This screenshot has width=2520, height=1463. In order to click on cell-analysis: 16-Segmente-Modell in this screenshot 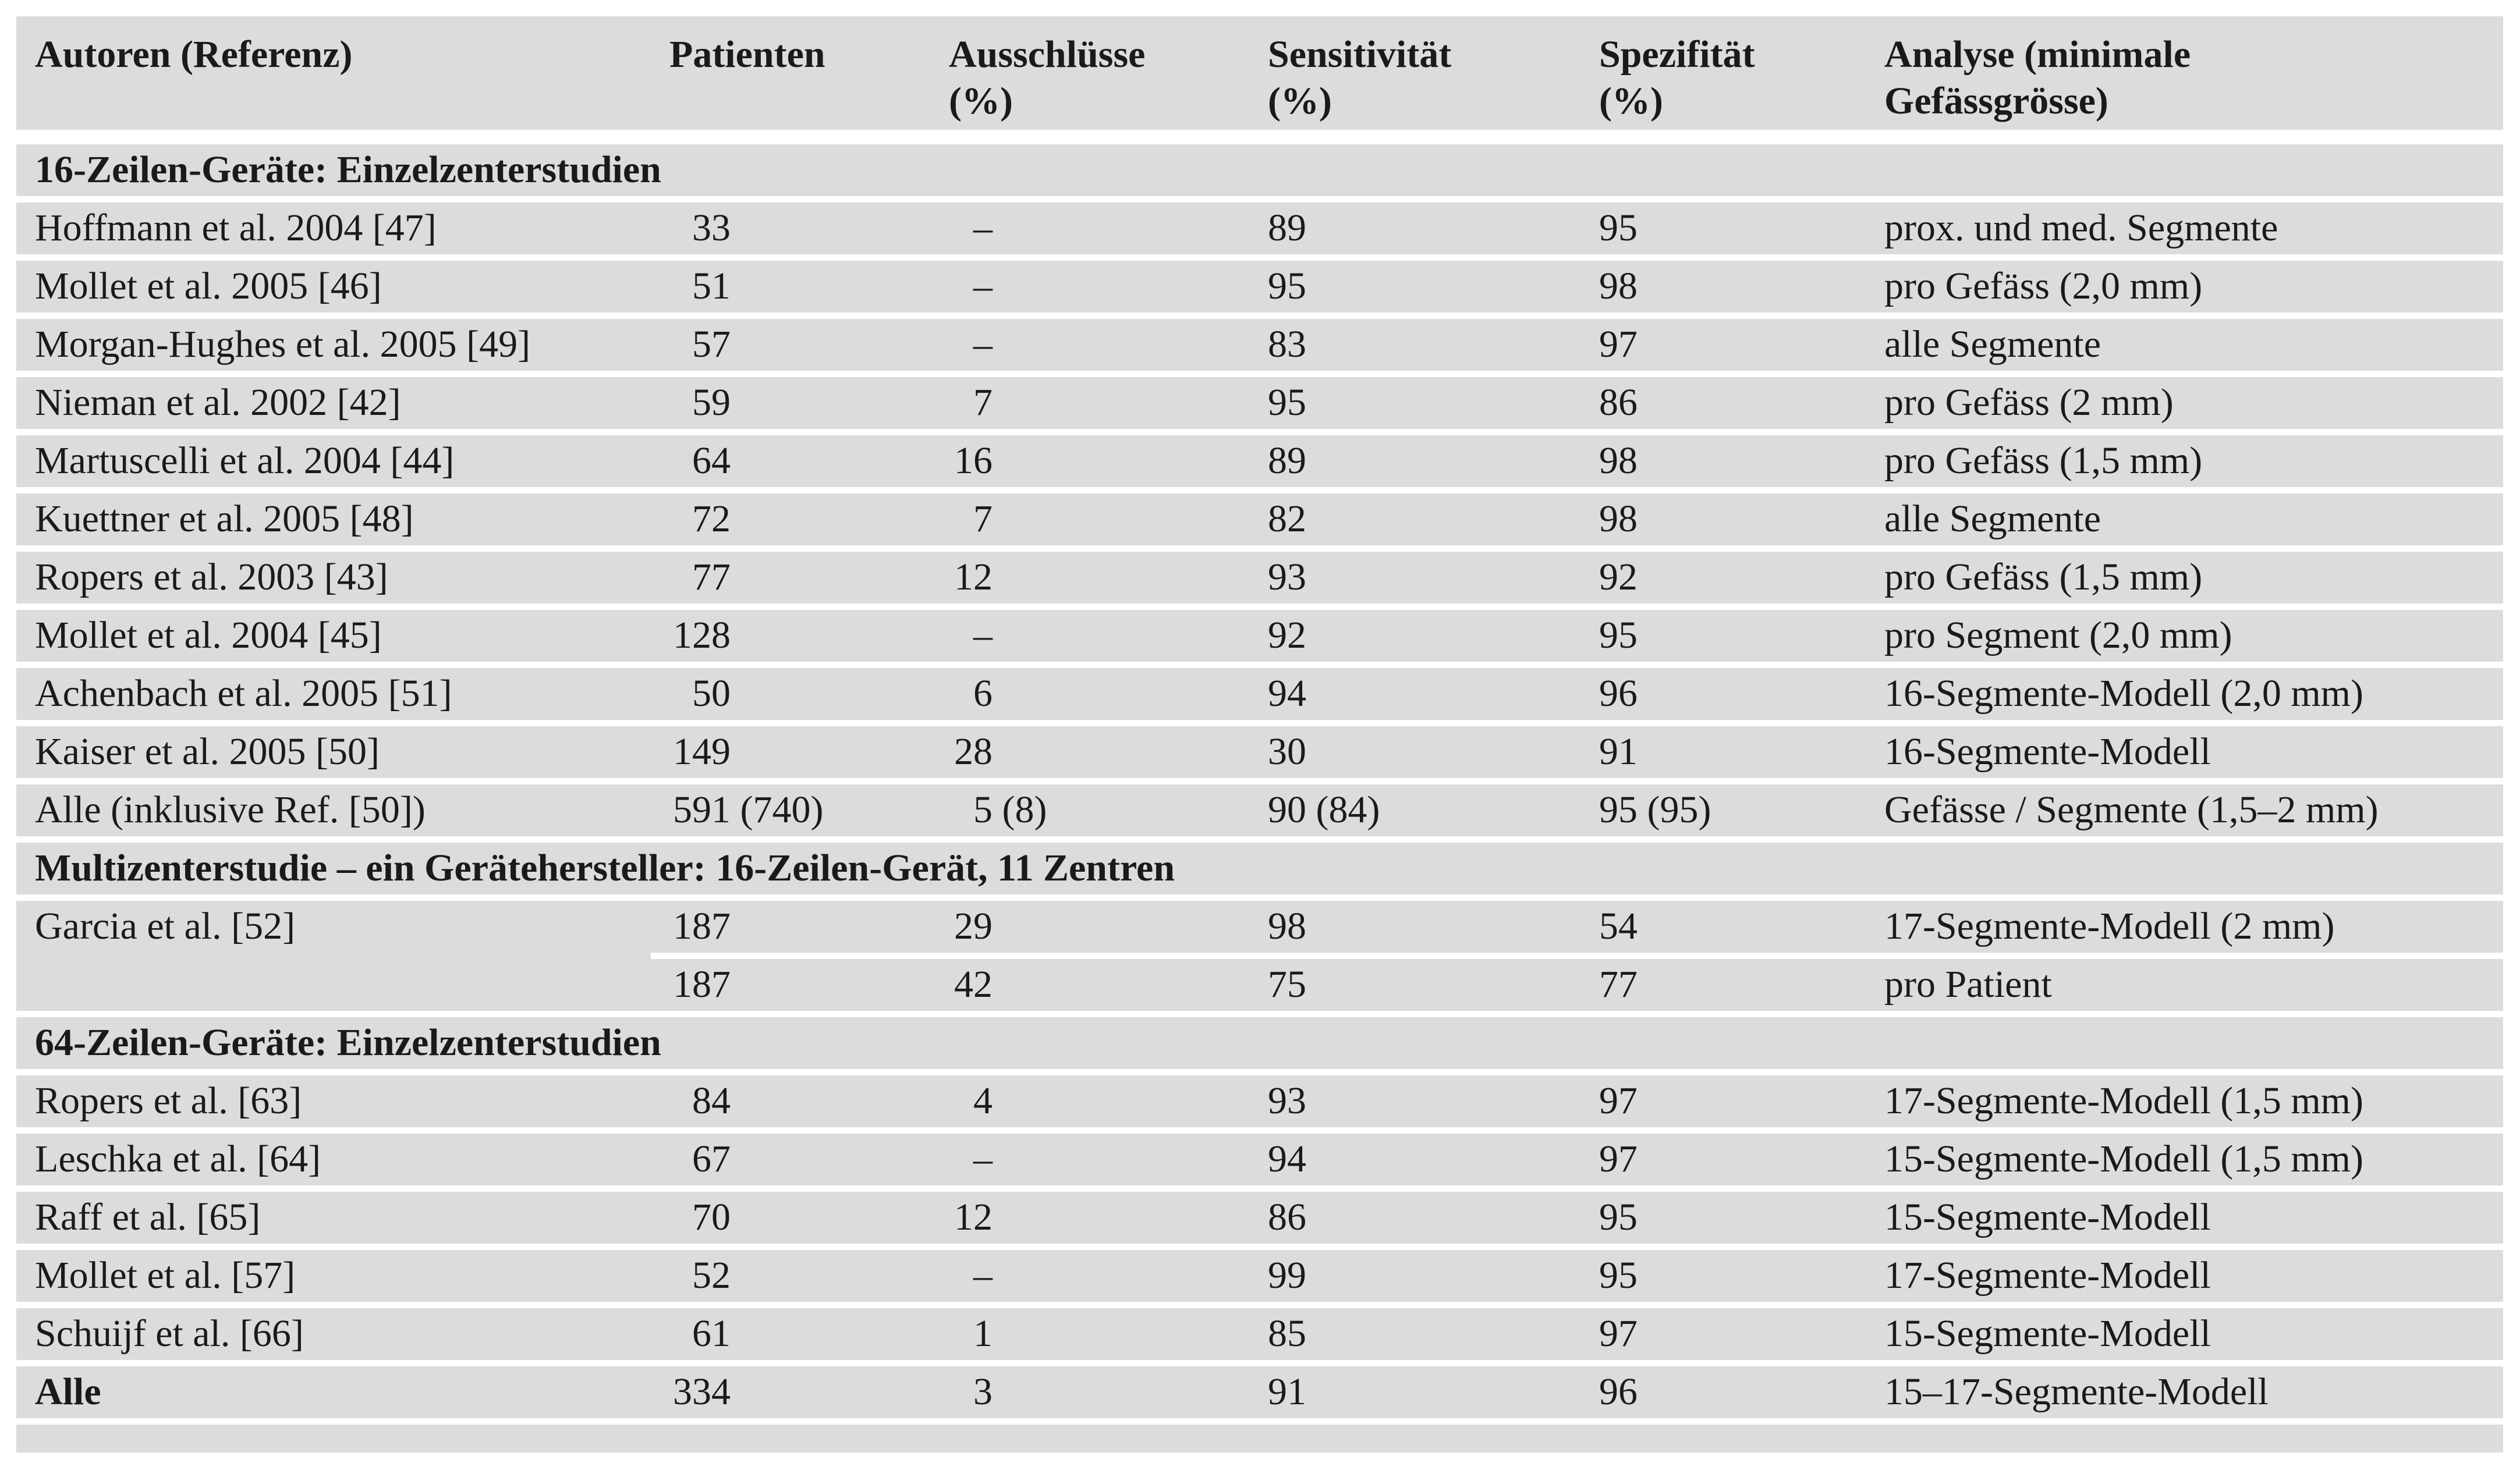, I will do `click(2047, 751)`.